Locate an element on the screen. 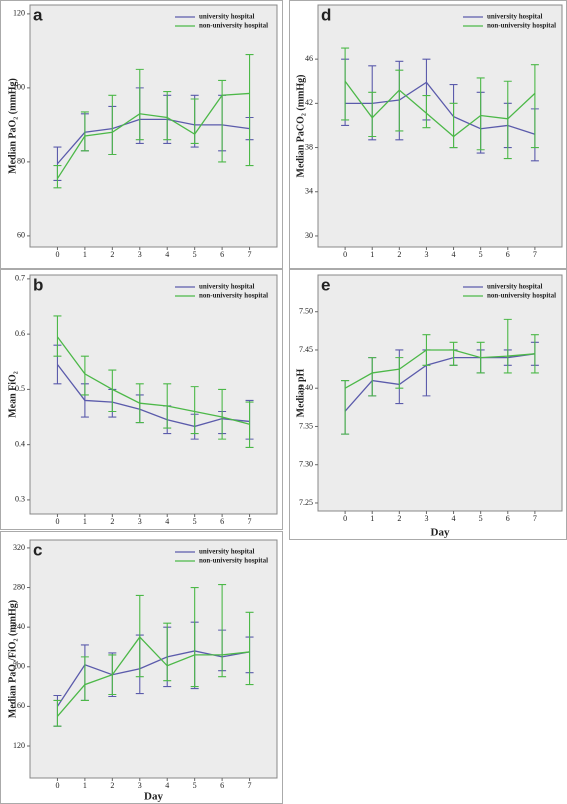 The image size is (567, 804). y-tick-label: 7.35 is located at coordinates (306, 425).